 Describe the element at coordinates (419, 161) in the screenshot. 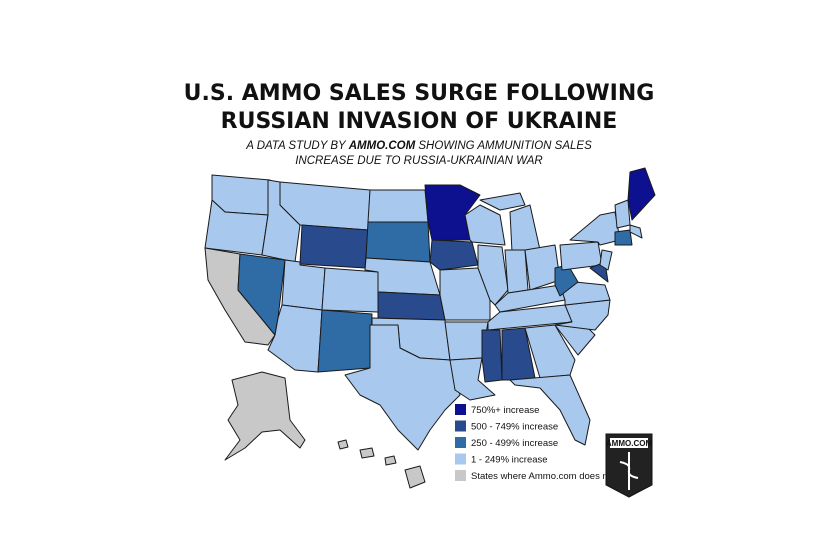

I see `subtitle: INCREASE DUE TO RUSSIA-UKRAINIAN WAR` at that location.